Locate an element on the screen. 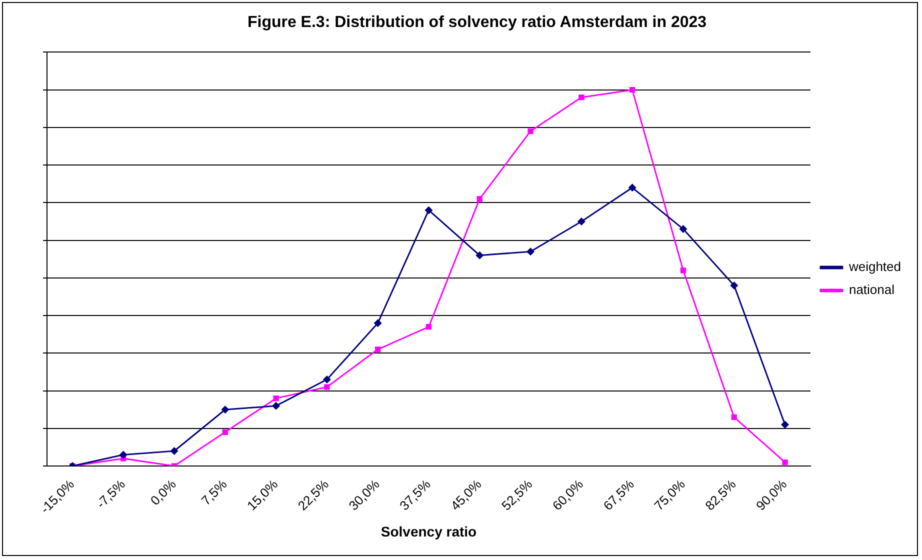  legend-label: weighted is located at coordinates (875, 266).